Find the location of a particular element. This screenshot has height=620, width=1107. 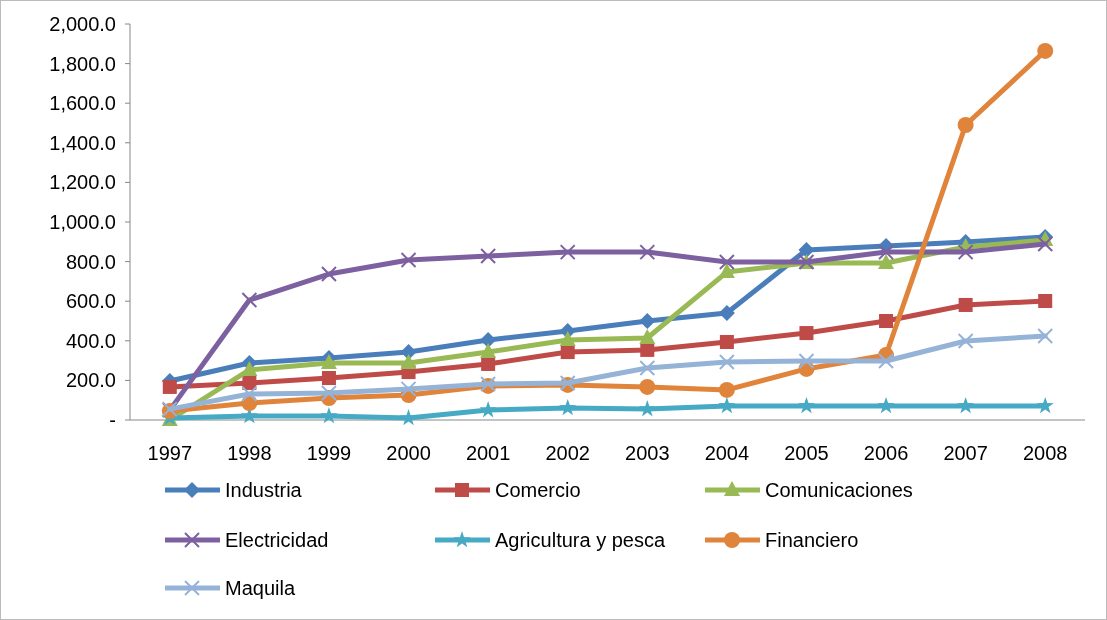

legend-label: Electricidad is located at coordinates (277, 540).